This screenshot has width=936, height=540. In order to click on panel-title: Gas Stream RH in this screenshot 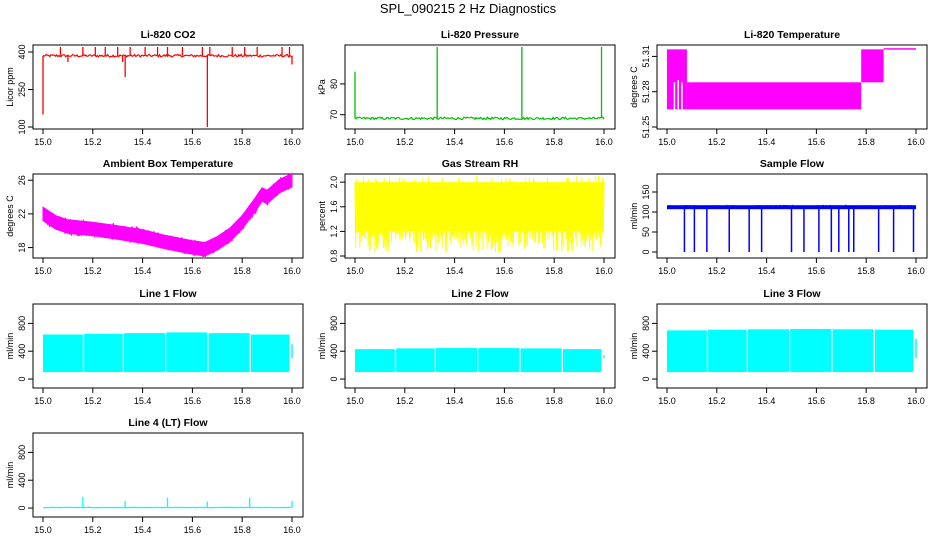, I will do `click(480, 164)`.